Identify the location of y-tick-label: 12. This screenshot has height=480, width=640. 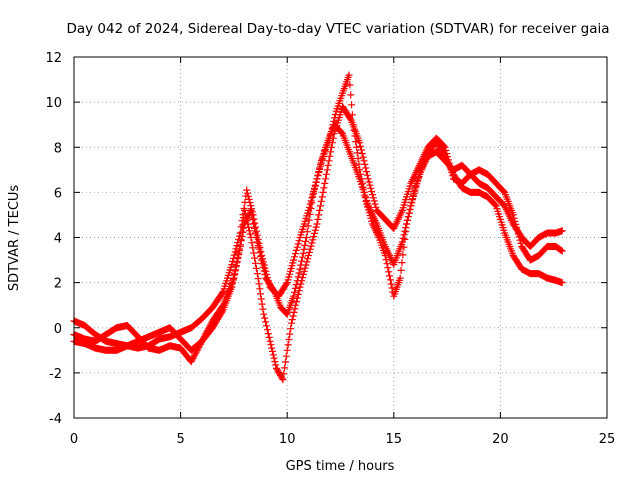
(53, 58).